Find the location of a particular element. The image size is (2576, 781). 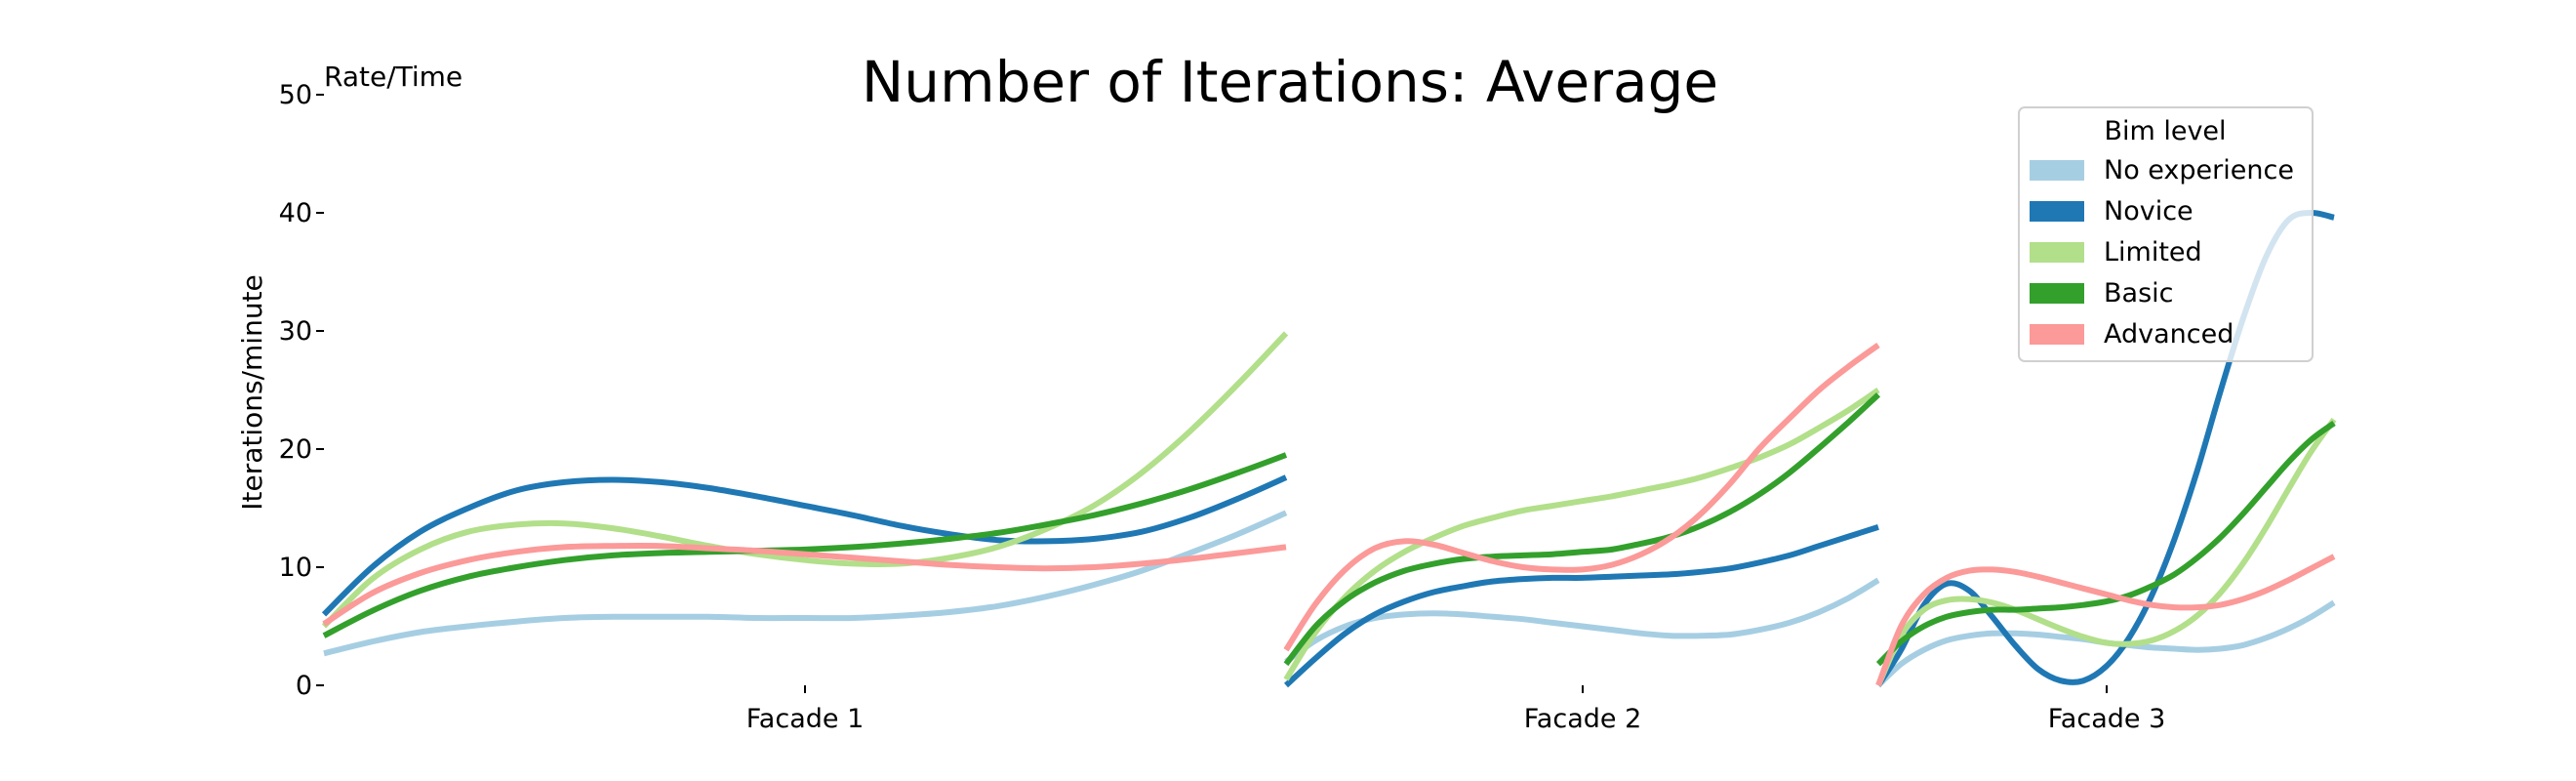

line-facade-1-no-experience is located at coordinates (805, 583).